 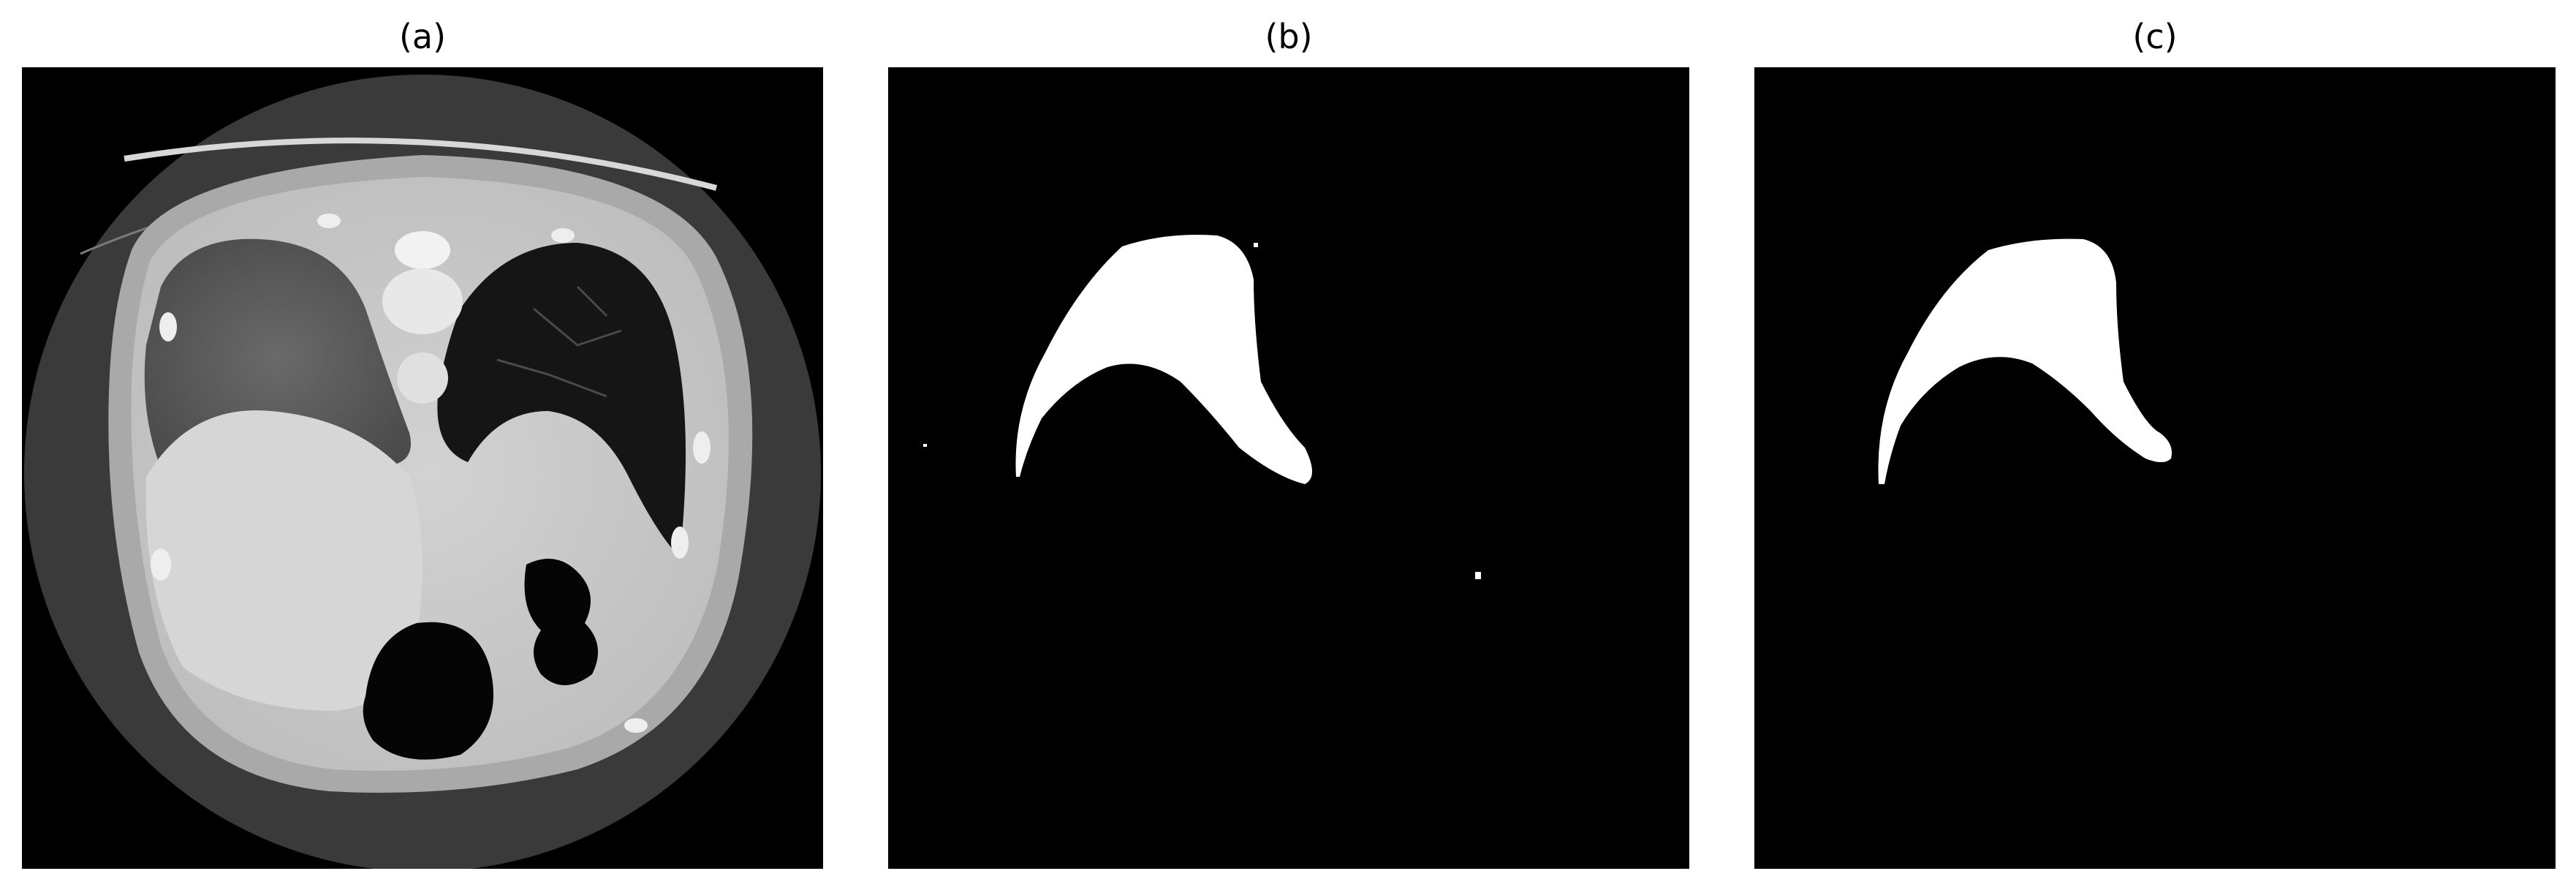 I want to click on refined-mask-region, so click(x=2025, y=361).